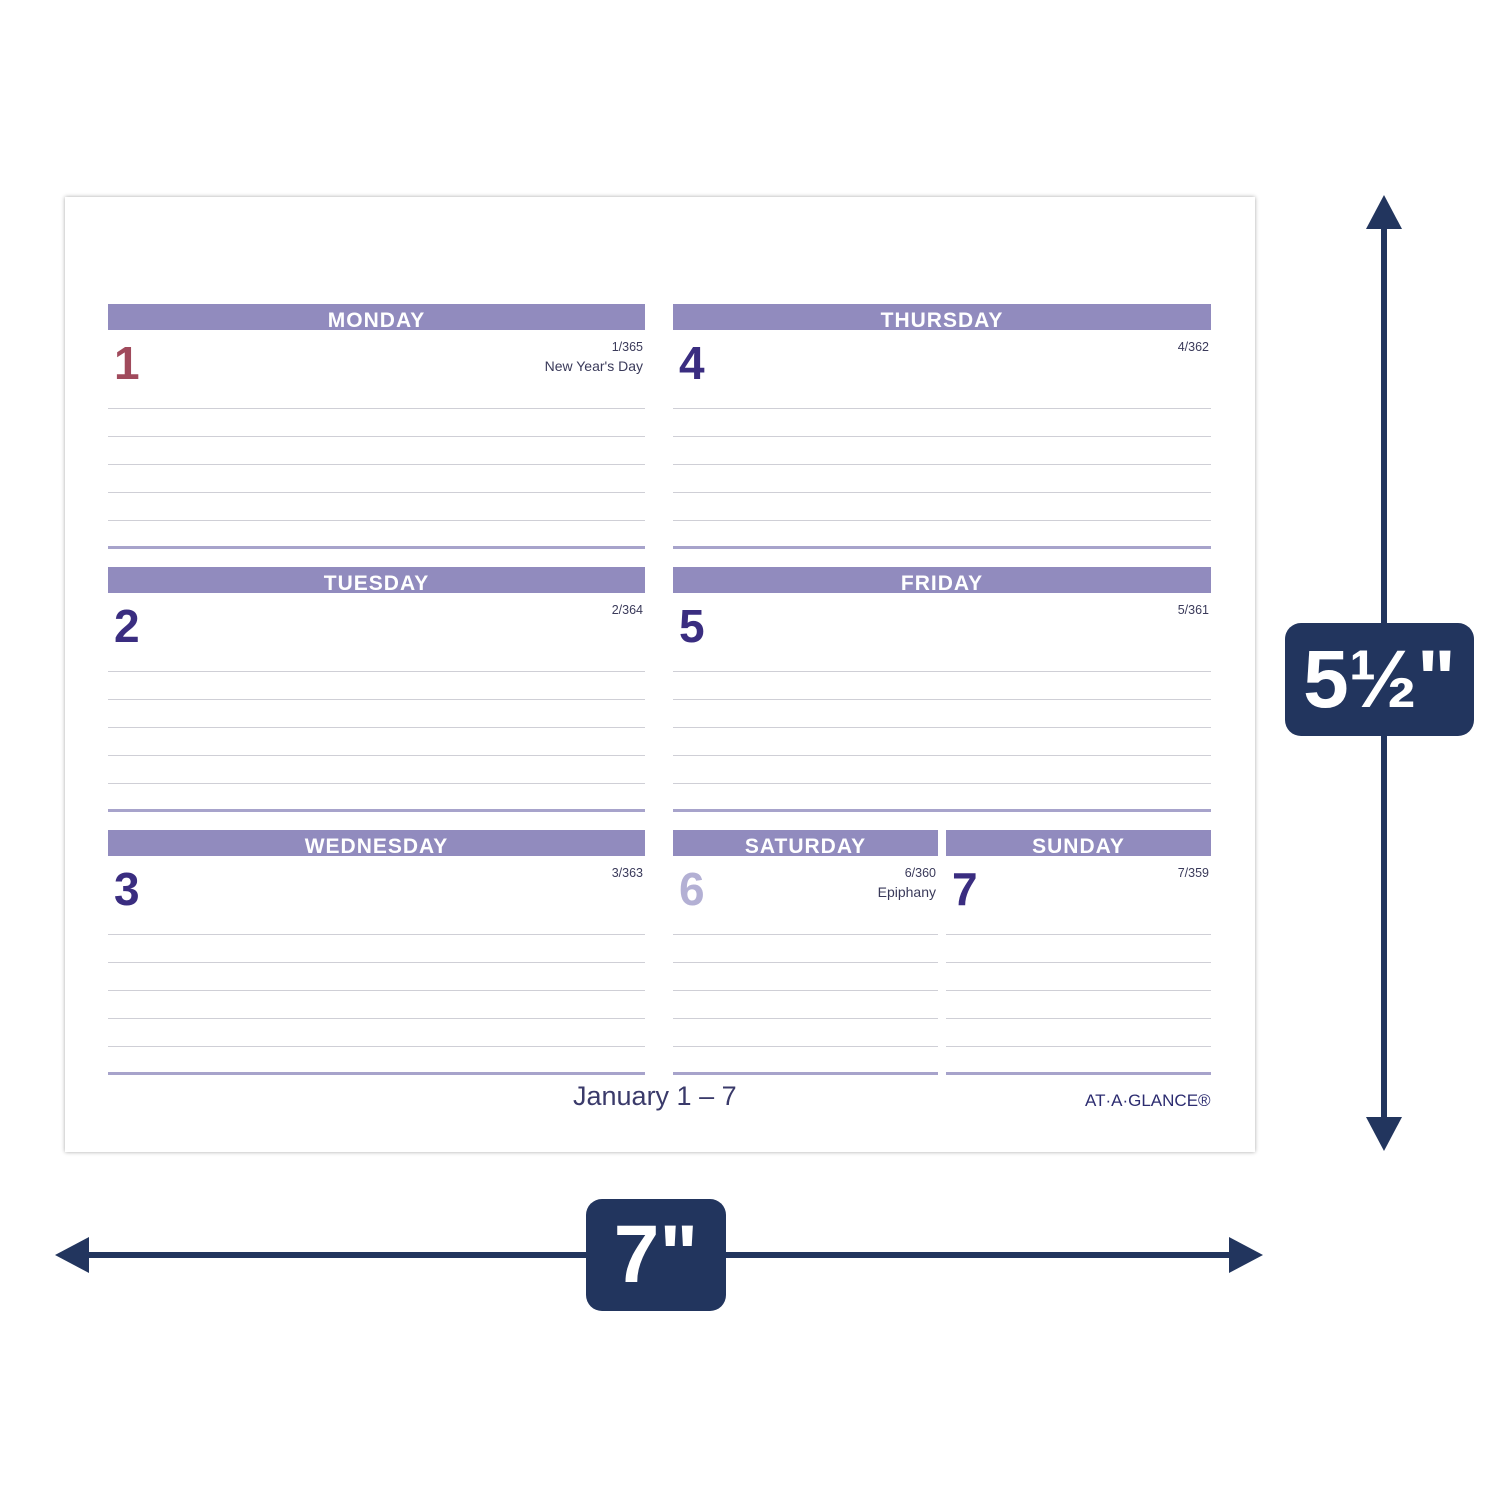 This screenshot has height=1500, width=1500. What do you see at coordinates (127, 626) in the screenshot?
I see `date-number: 2` at bounding box center [127, 626].